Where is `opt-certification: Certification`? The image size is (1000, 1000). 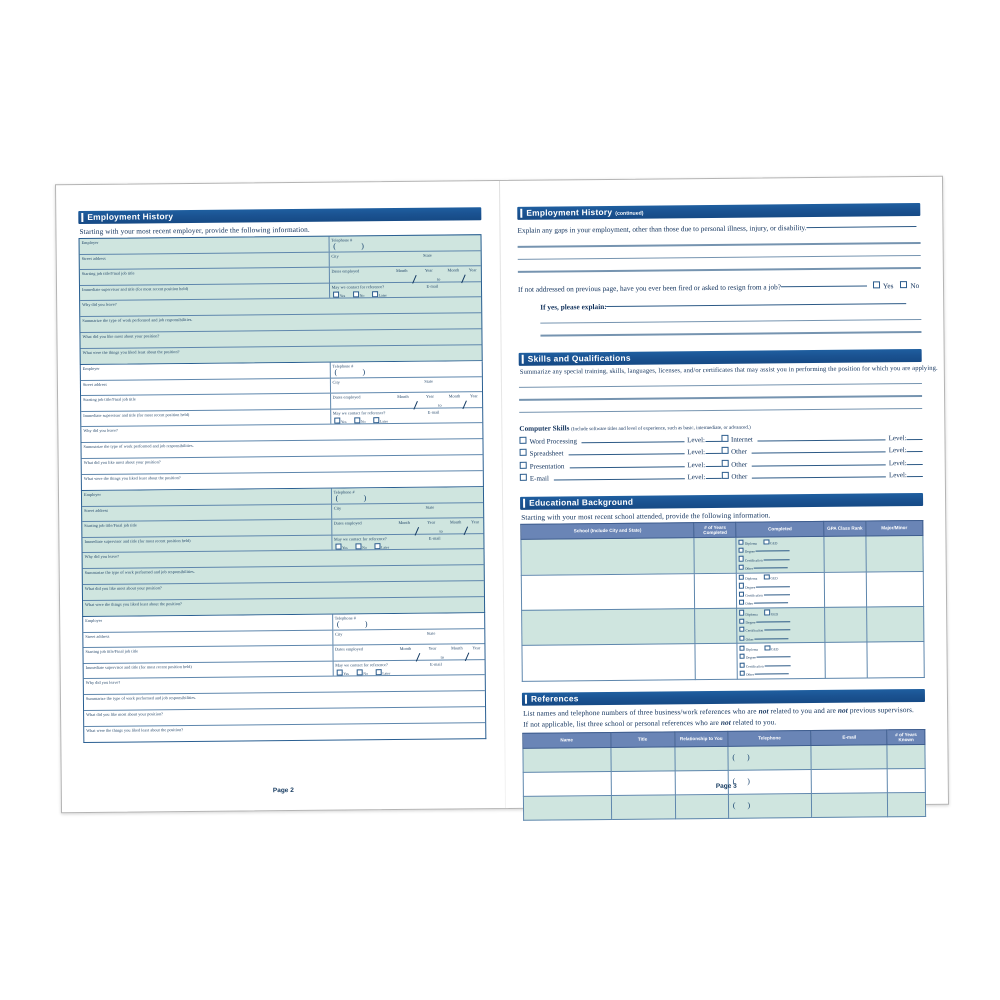
opt-certification: Certification is located at coordinates (751, 629).